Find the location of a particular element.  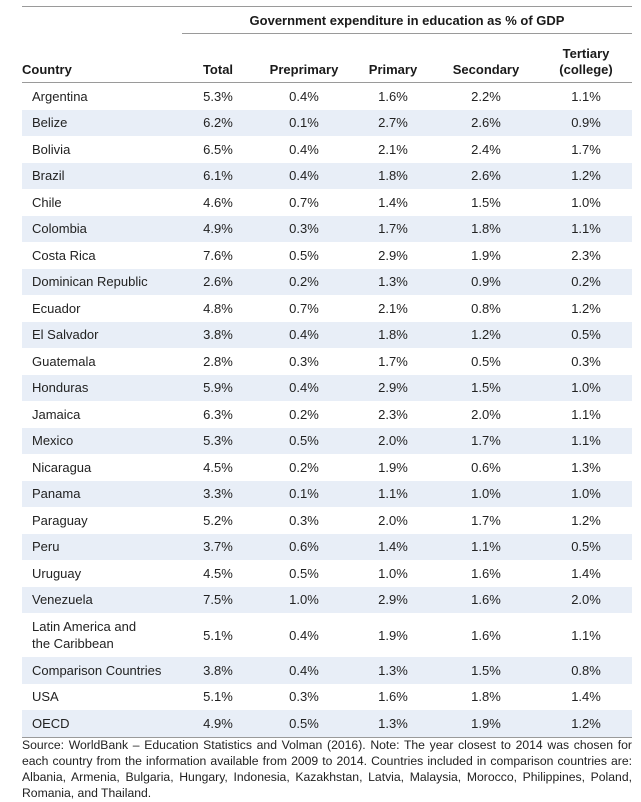

table-row: OECD 4.9% 0.5% 1.3% 1.9% 1.2% is located at coordinates (327, 723).